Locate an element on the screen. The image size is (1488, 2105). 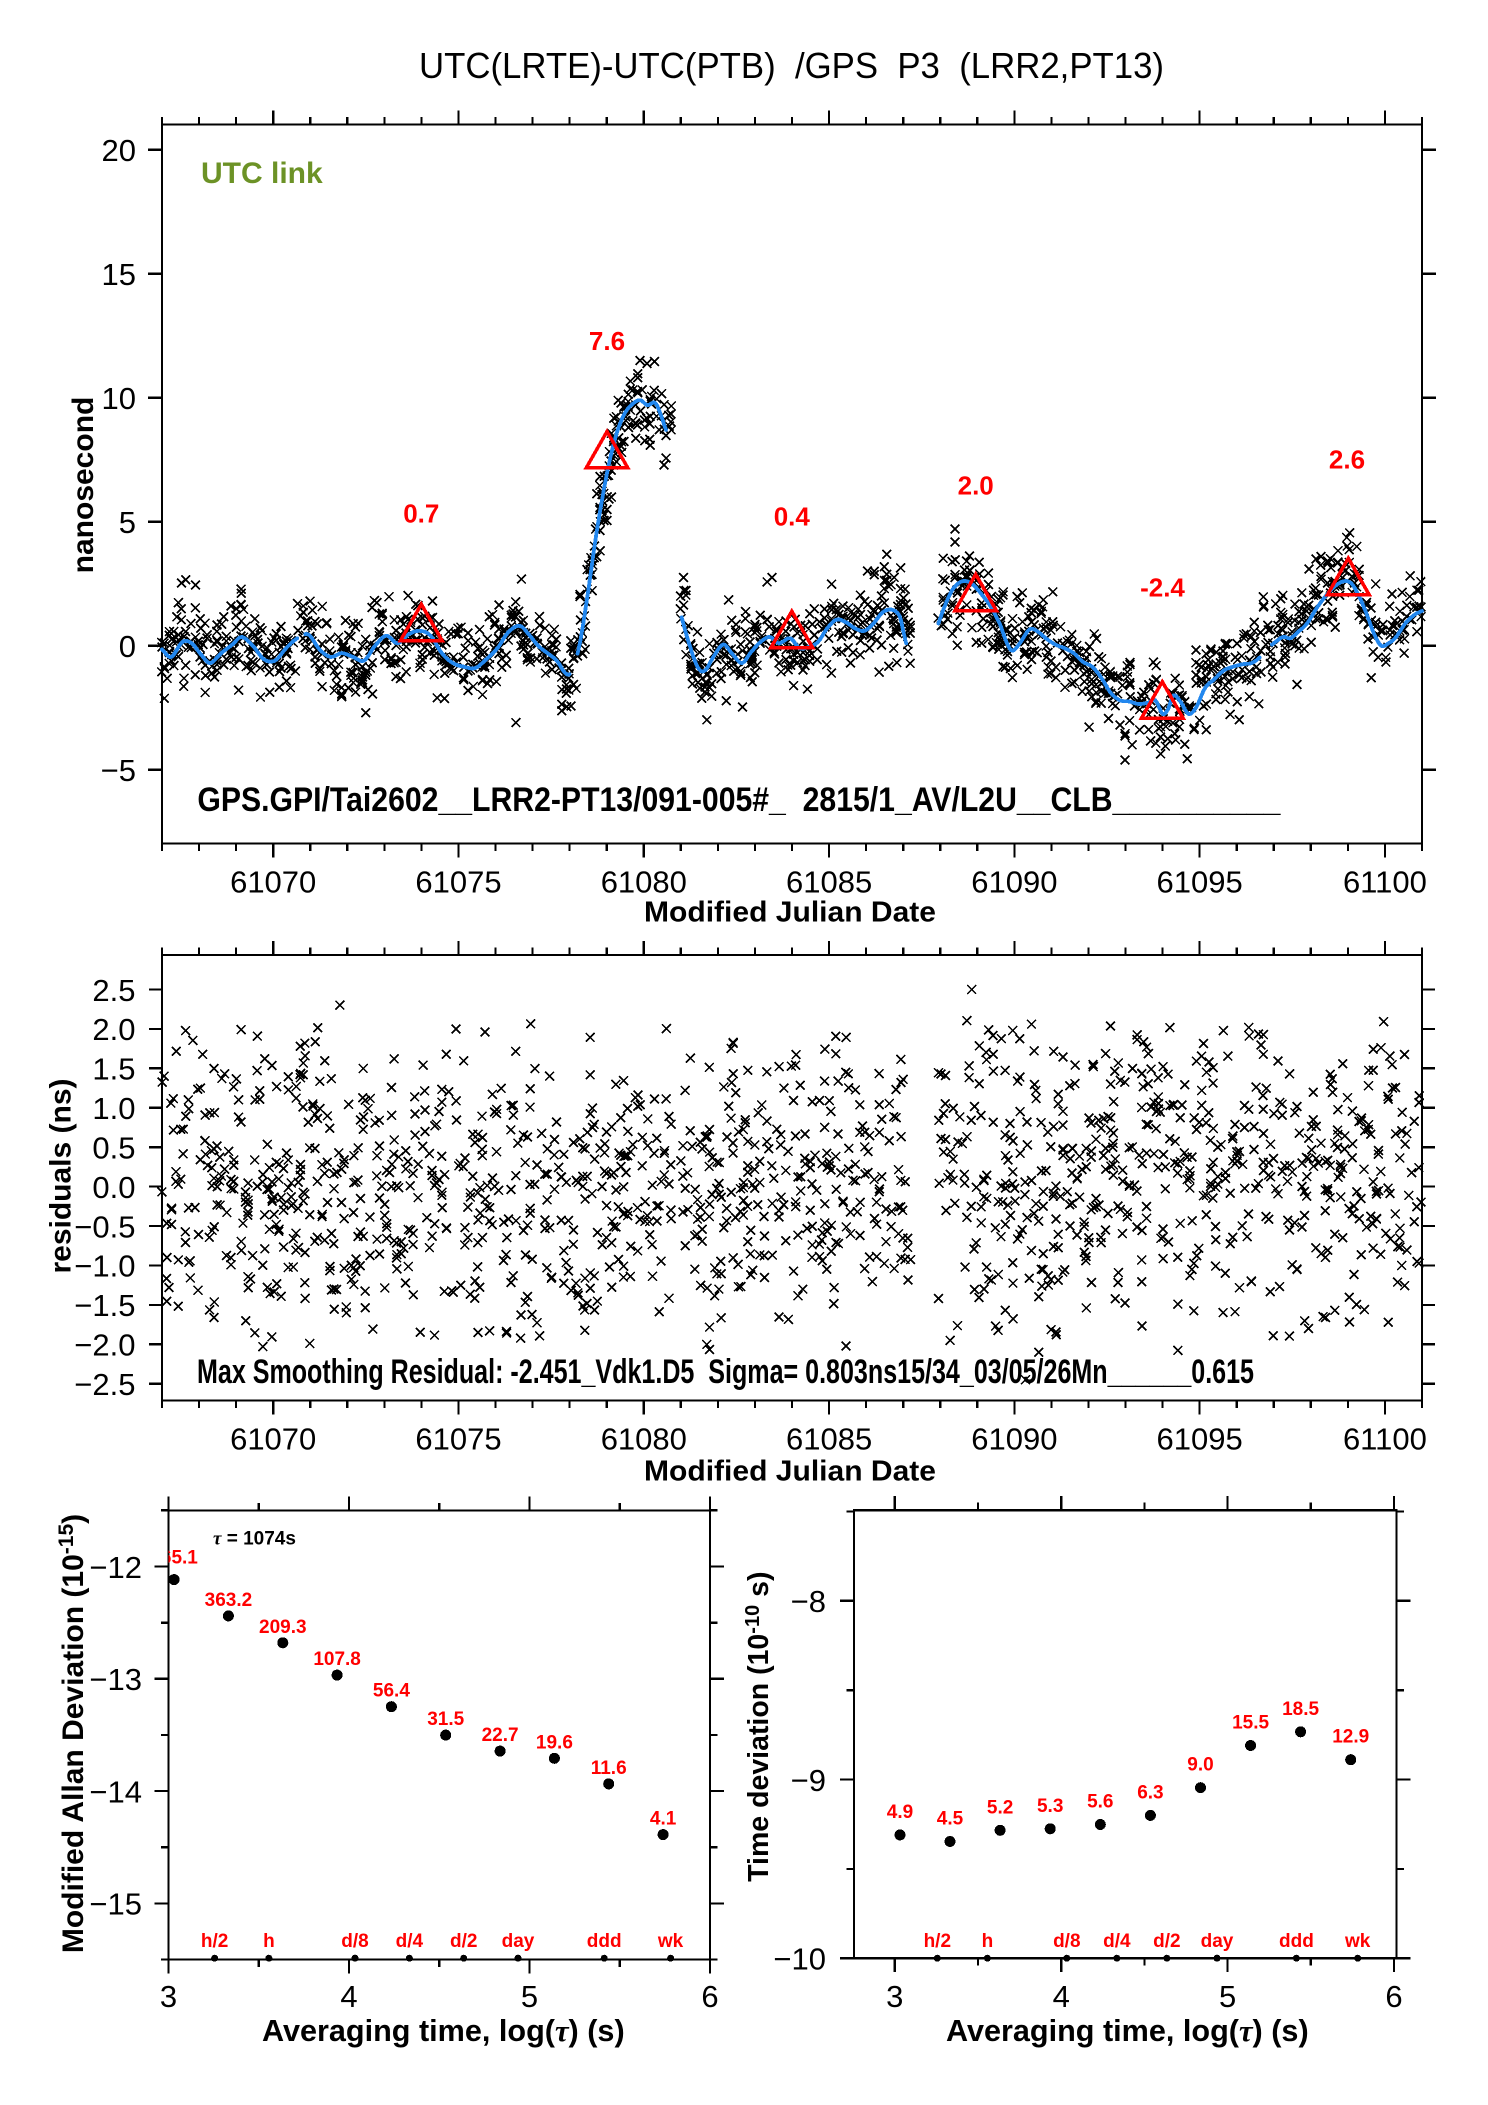
svg-text: 0.5 is located at coordinates (113, 1148).